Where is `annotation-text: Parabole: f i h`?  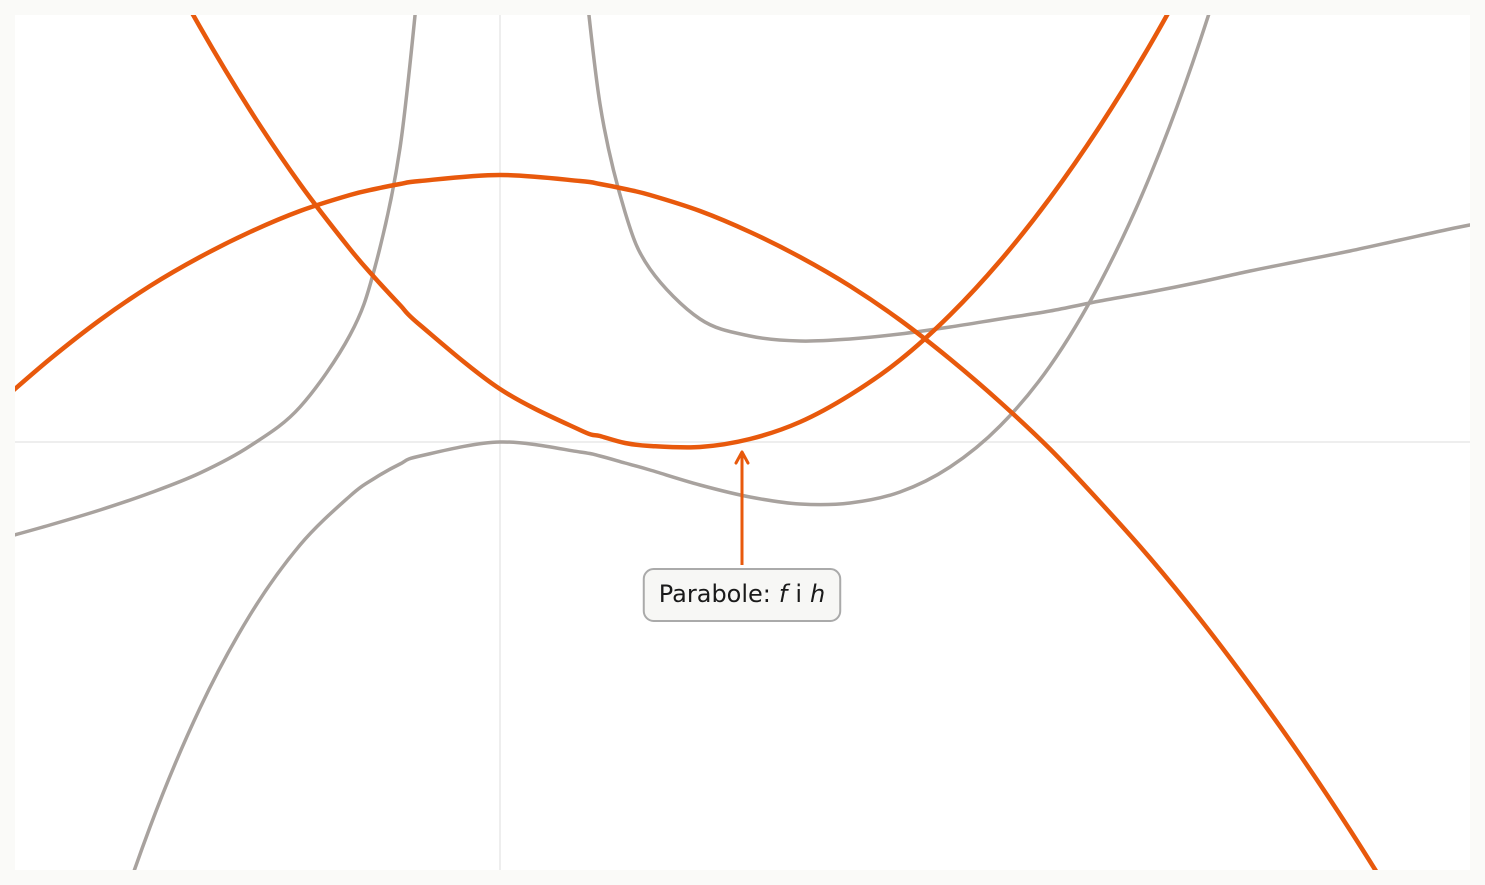 annotation-text: Parabole: f i h is located at coordinates (742, 594).